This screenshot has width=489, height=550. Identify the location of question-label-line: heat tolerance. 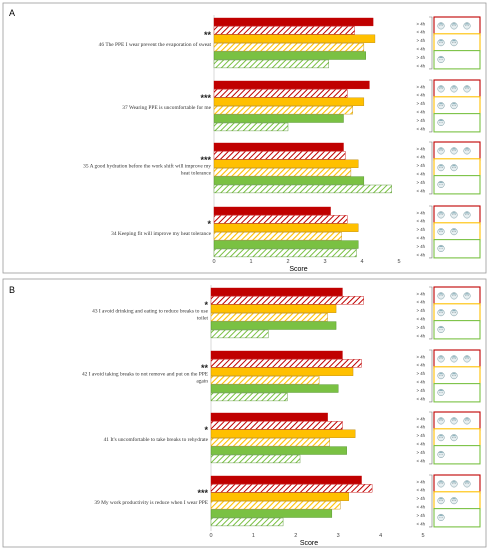
(196, 173).